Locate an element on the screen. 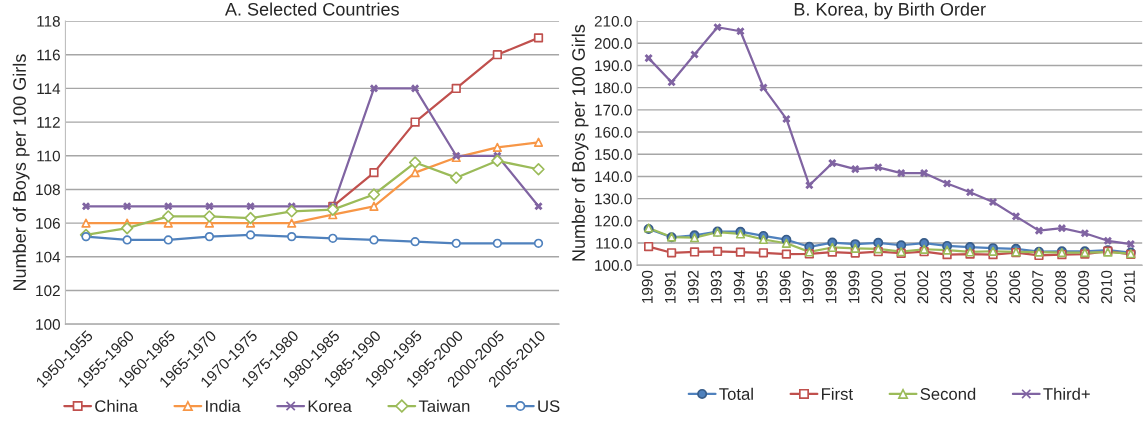  x-tick-label: 1994 is located at coordinates (739, 286).